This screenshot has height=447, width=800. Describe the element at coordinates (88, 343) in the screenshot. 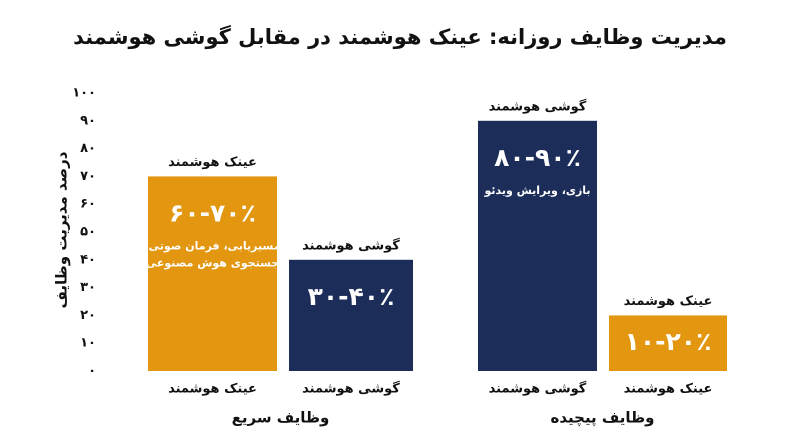

I see `y-tick-label: ۱۰` at that location.